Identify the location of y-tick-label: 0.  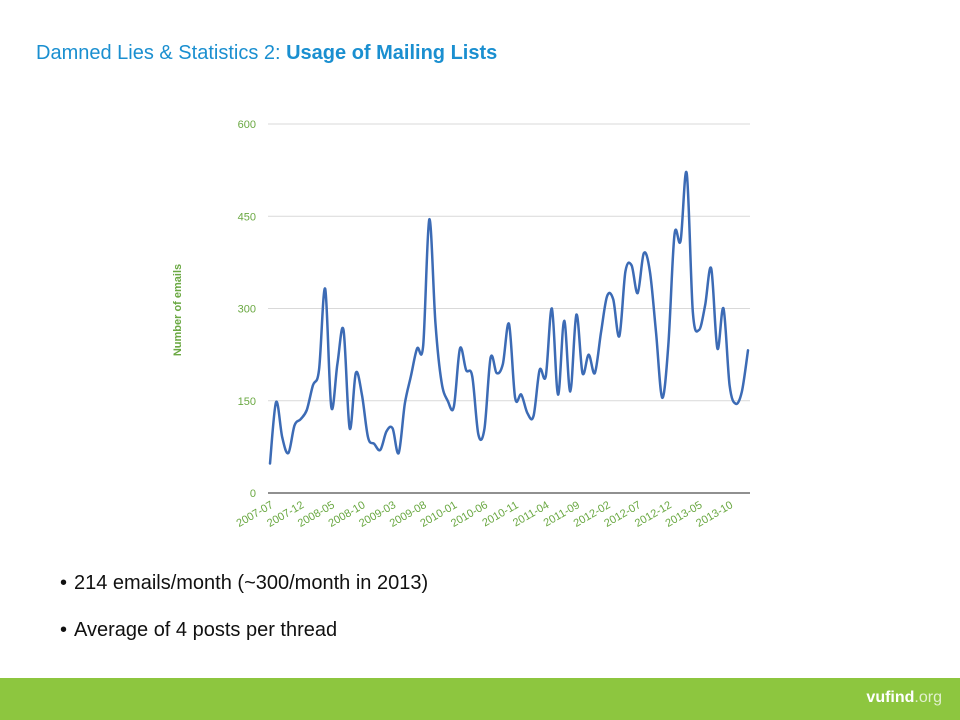
(253, 494).